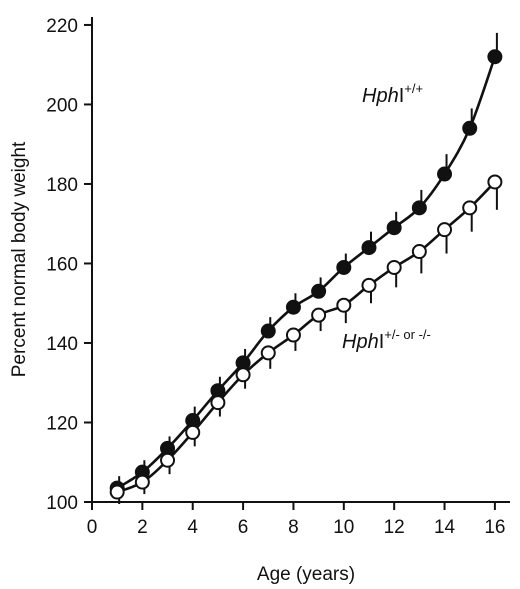 Image resolution: width=520 pixels, height=589 pixels. What do you see at coordinates (394, 527) in the screenshot?
I see `x-tick-label: 12` at bounding box center [394, 527].